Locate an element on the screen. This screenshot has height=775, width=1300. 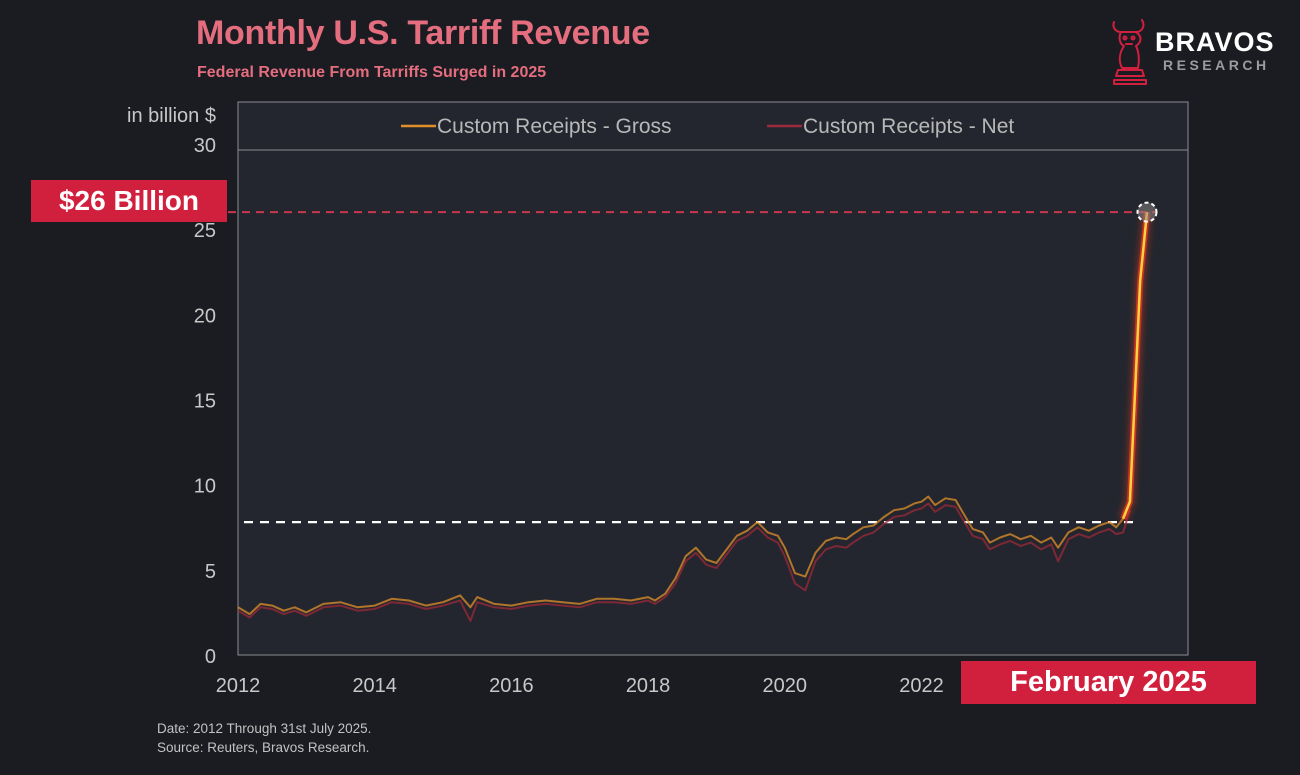
series-line-net is located at coordinates (684, 562).